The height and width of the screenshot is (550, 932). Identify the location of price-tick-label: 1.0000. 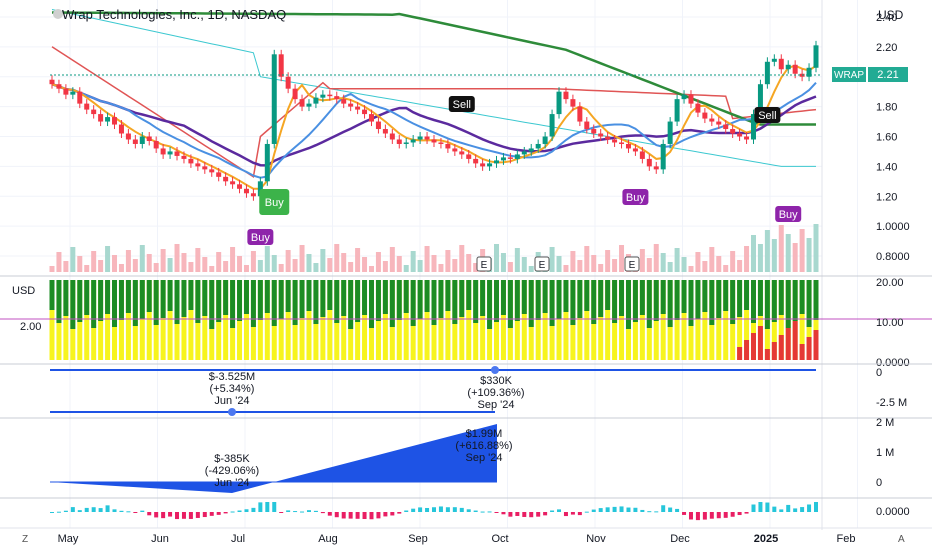
(893, 227).